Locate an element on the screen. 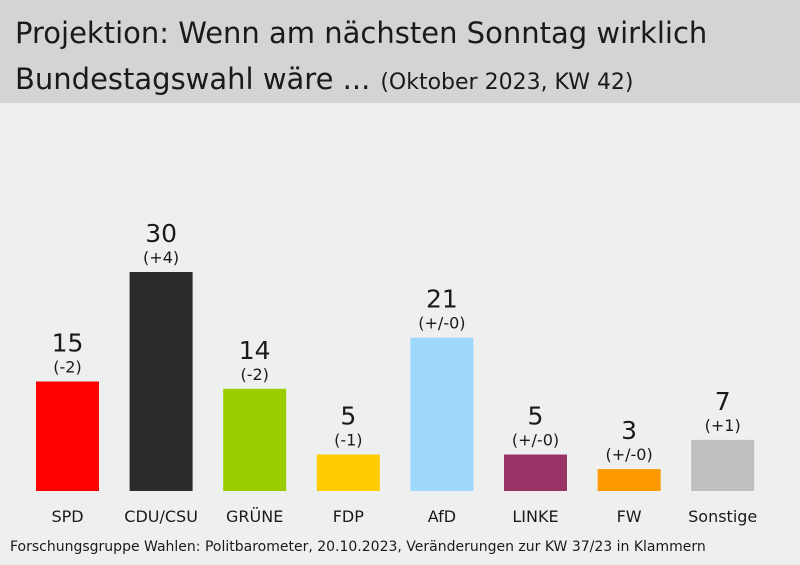  category-label: CDU/CSU is located at coordinates (161, 516).